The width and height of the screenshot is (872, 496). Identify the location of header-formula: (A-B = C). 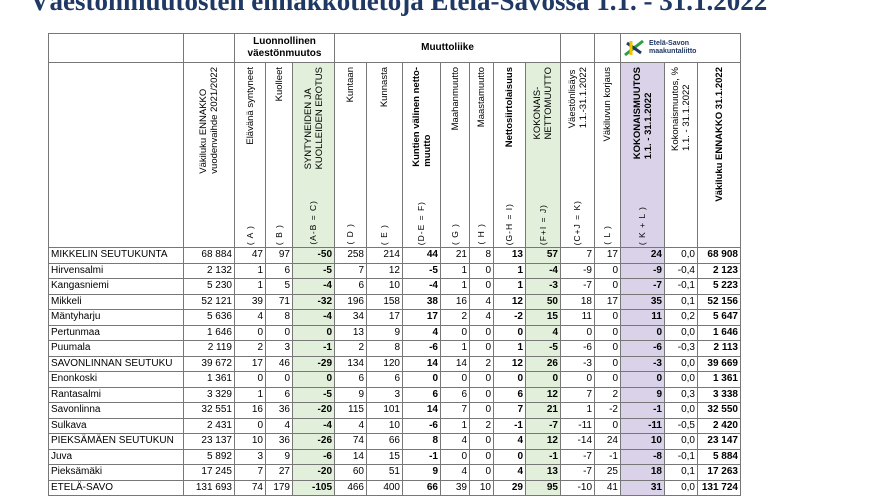
(313, 222).